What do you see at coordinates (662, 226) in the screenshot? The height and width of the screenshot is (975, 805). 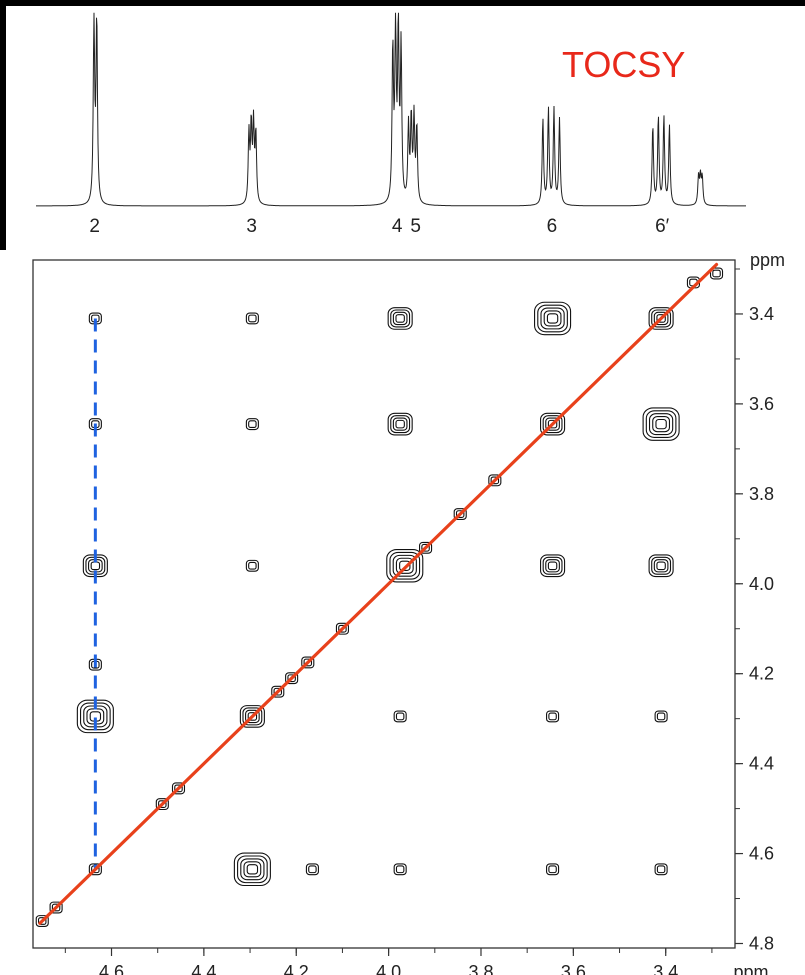 I see `peak-label: 6′` at bounding box center [662, 226].